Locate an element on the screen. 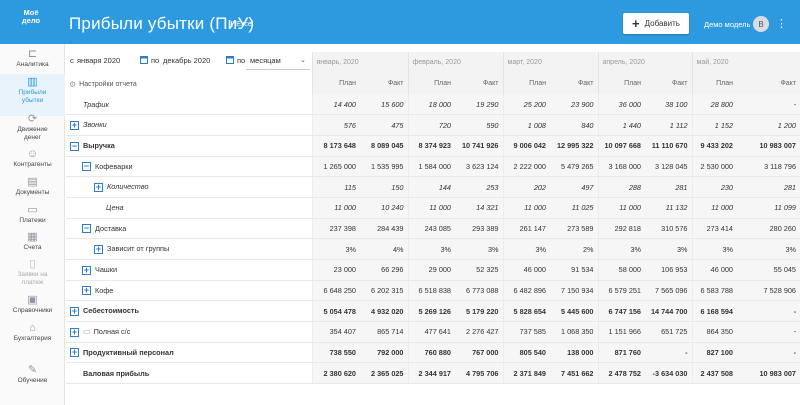  fact-cell: 7 528 906 is located at coordinates (768, 290).